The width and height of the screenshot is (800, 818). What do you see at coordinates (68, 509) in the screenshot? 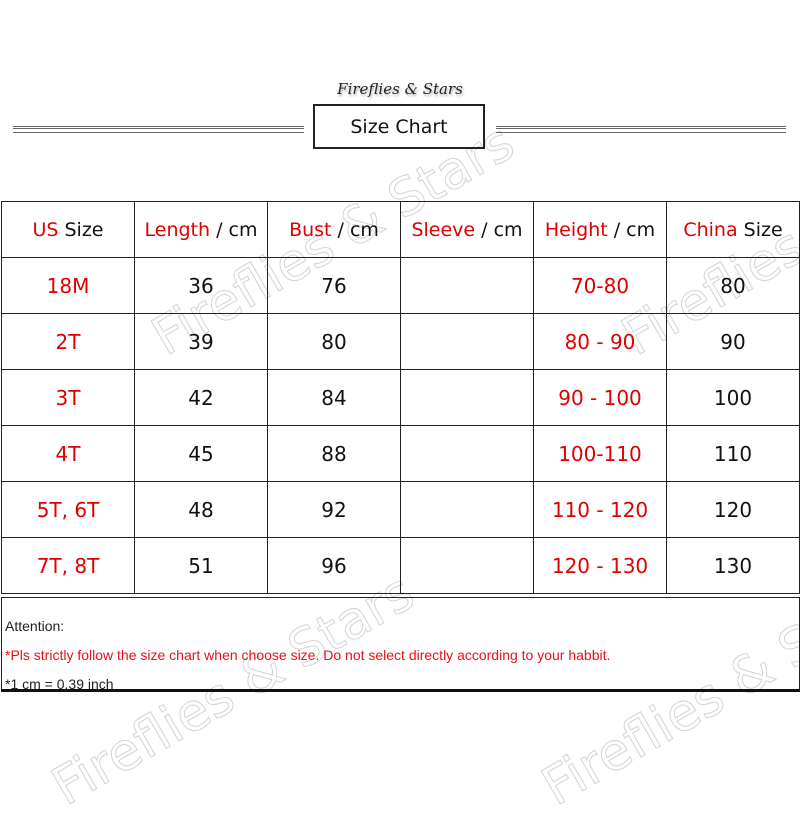
I see `table-cell: 5T, 6T` at bounding box center [68, 509].